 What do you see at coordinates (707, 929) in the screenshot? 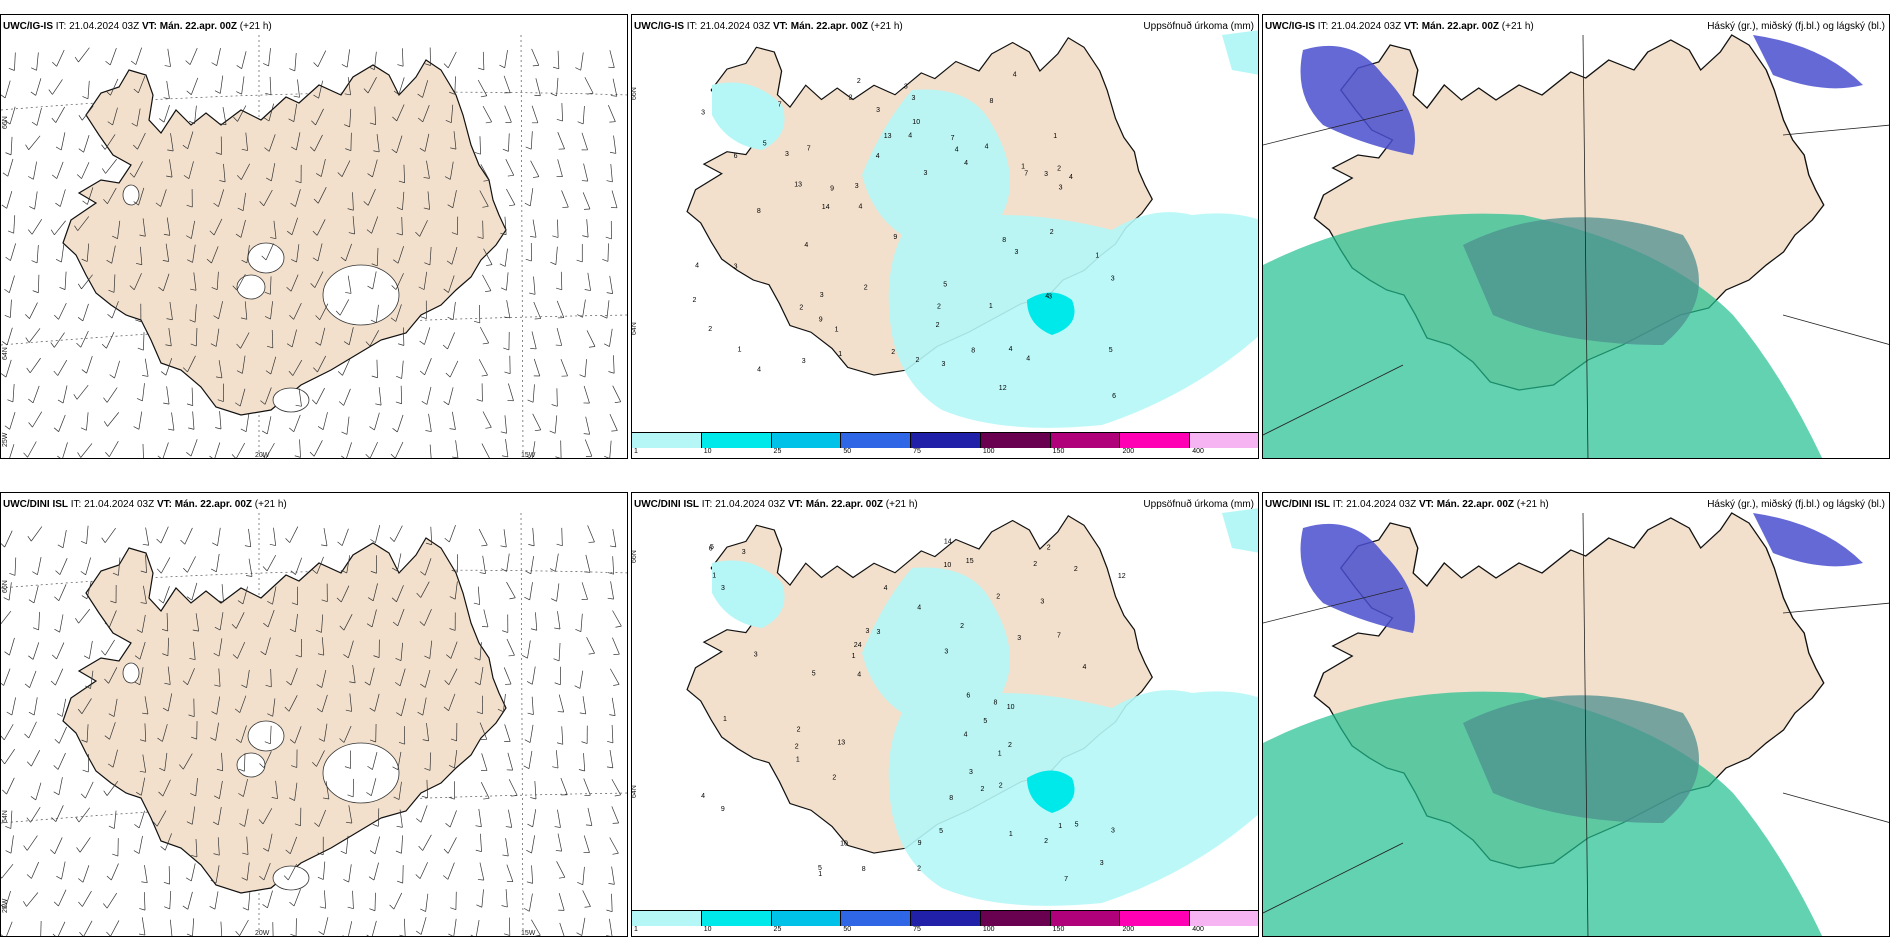
I see `colorbar-tick: 10` at bounding box center [707, 929].